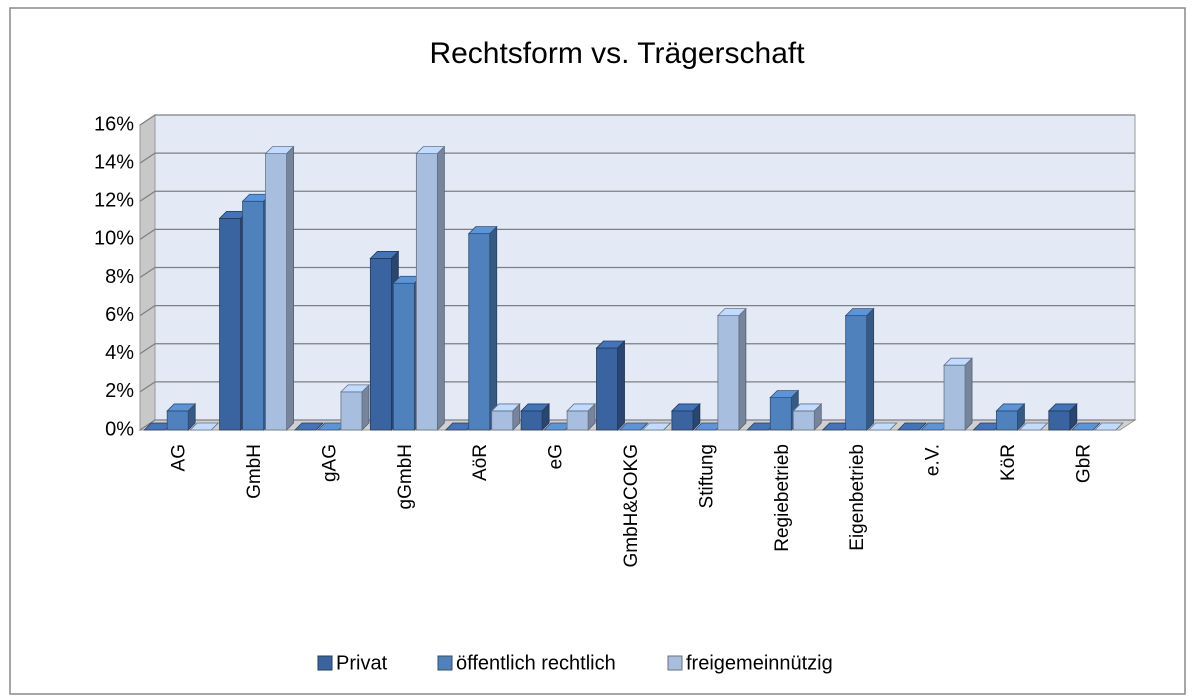 The height and width of the screenshot is (699, 1194). I want to click on y-tick-label: 2%, so click(119, 391).